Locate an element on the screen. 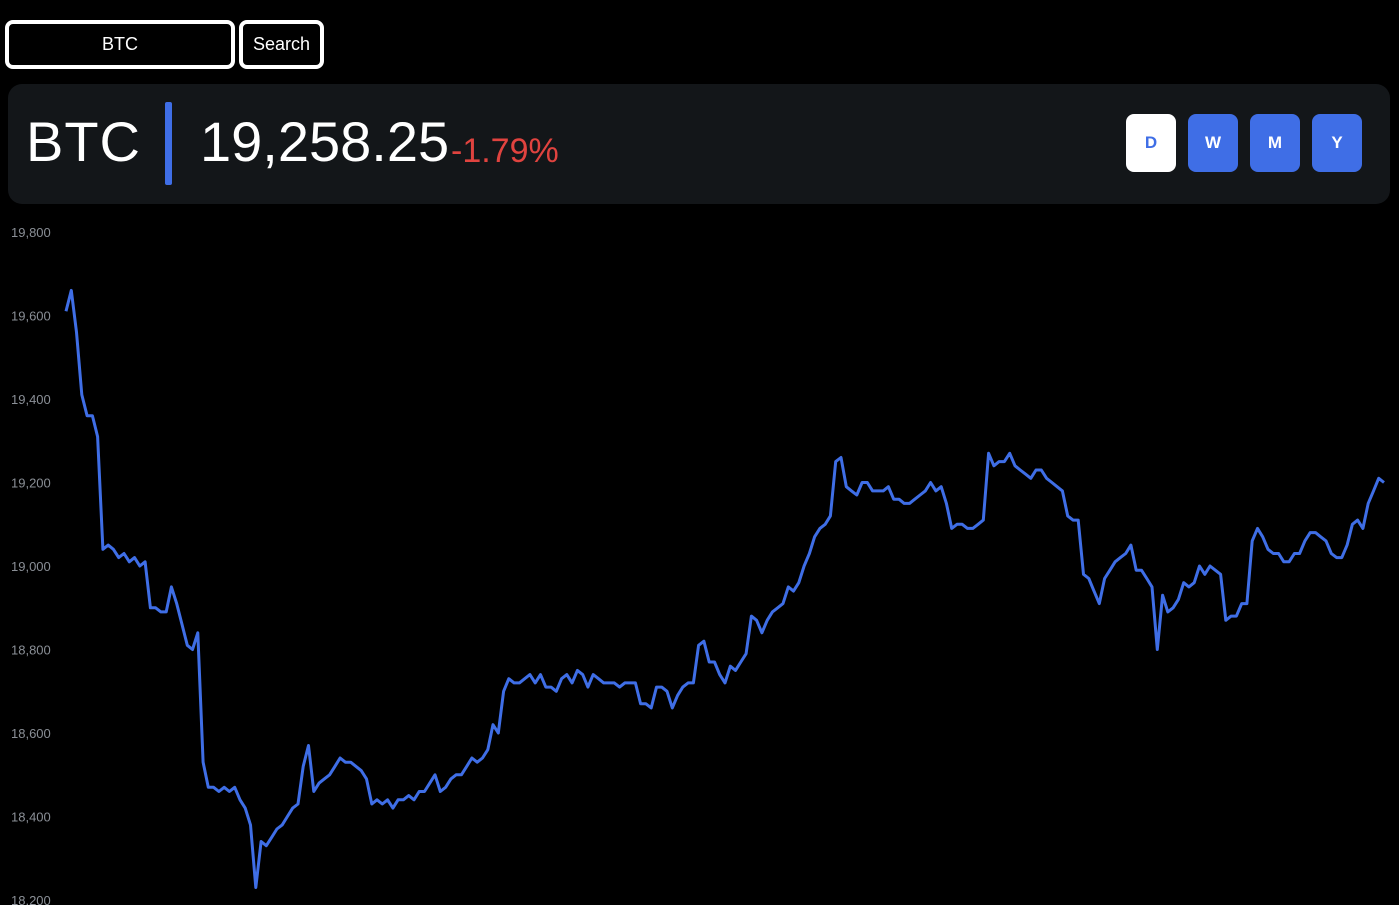  range-button-m: M is located at coordinates (1275, 143).